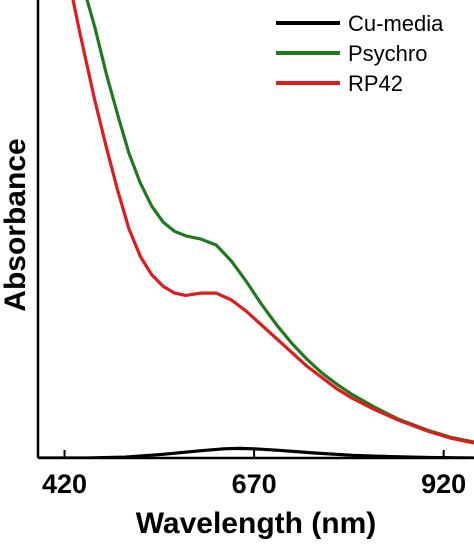 Image resolution: width=474 pixels, height=544 pixels. I want to click on x-axis-title: Wavelength (nm), so click(256, 523).